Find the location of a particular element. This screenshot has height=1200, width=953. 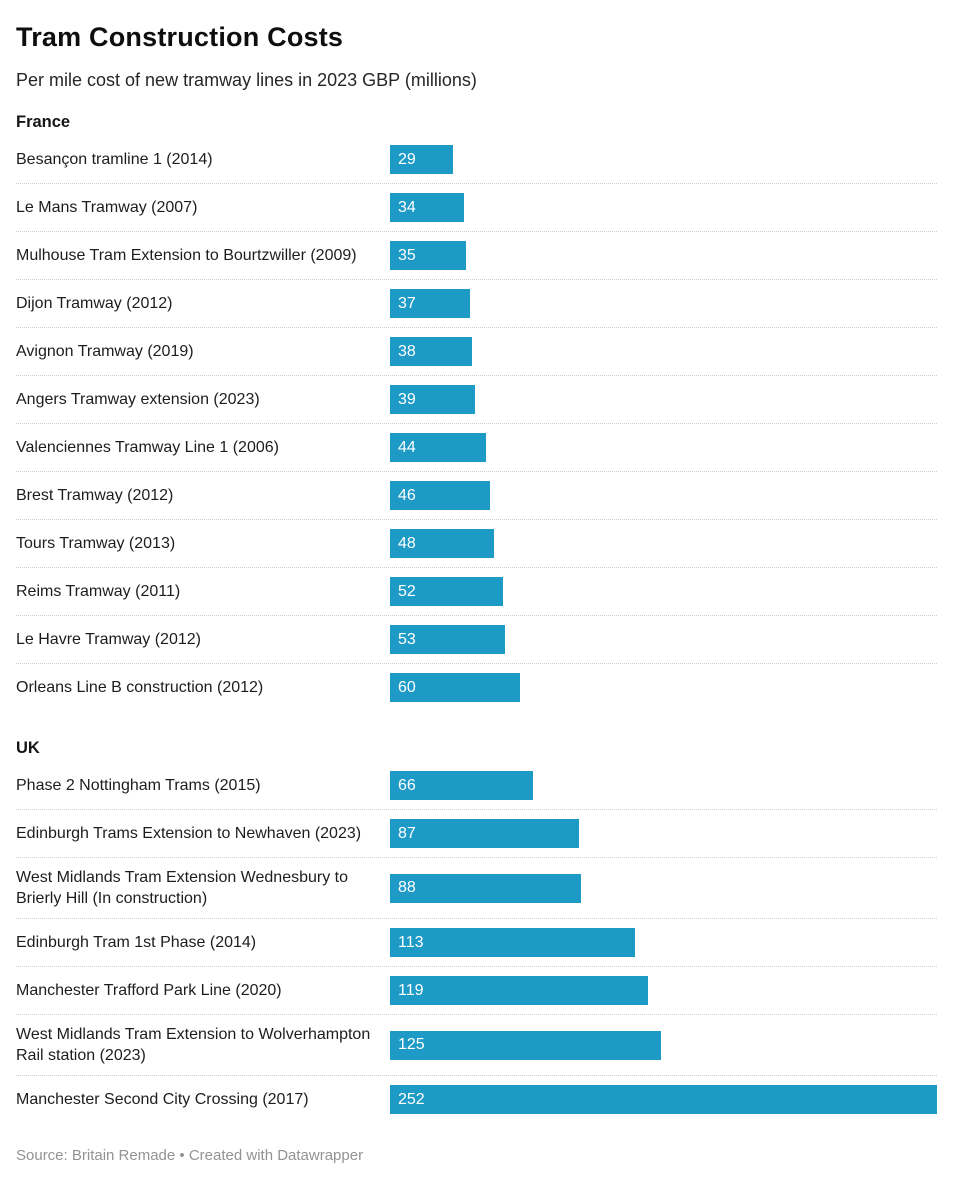

bar-value-label: 44 is located at coordinates (407, 447).